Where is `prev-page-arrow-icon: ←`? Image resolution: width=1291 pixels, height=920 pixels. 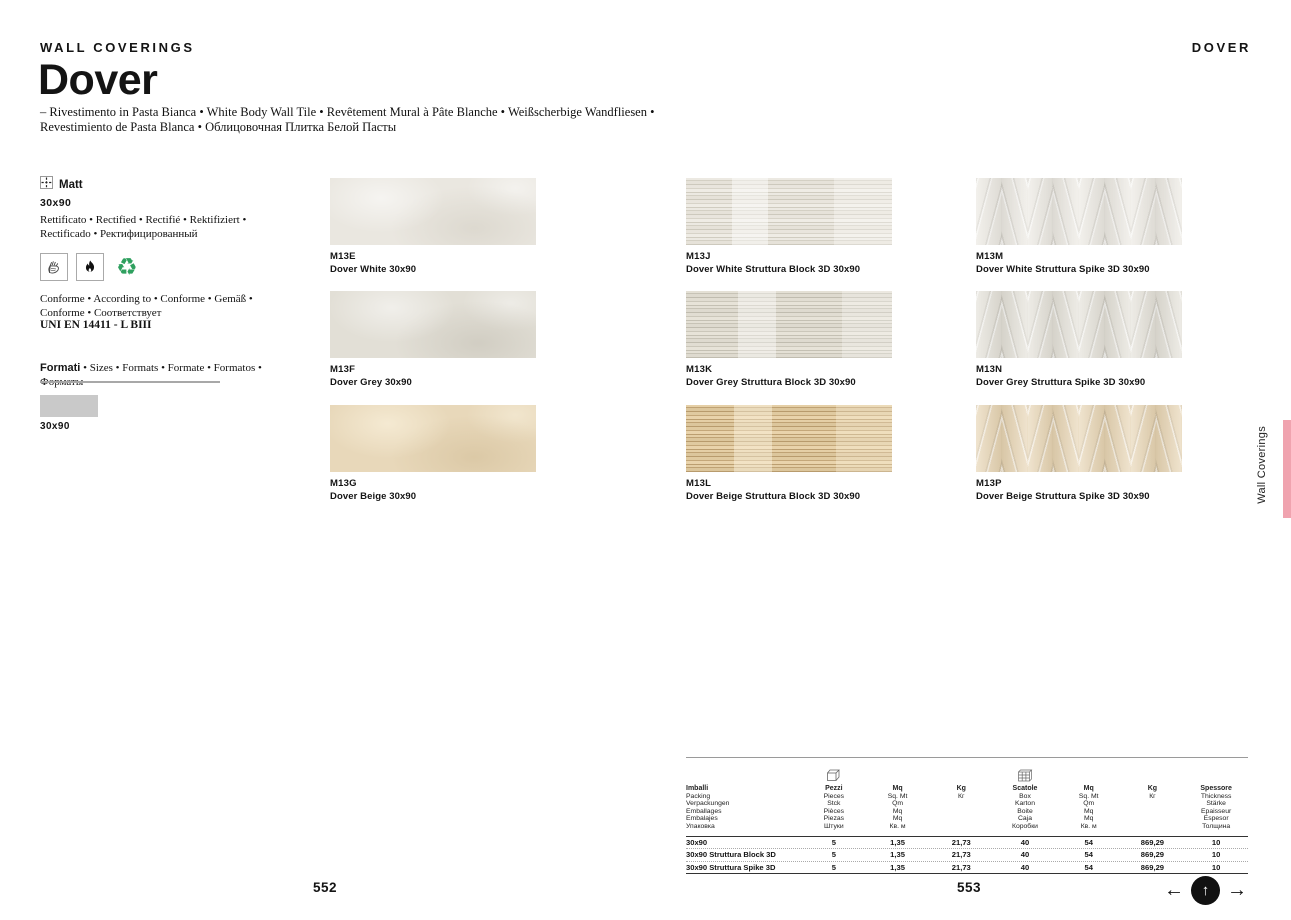 prev-page-arrow-icon: ← is located at coordinates (1174, 890).